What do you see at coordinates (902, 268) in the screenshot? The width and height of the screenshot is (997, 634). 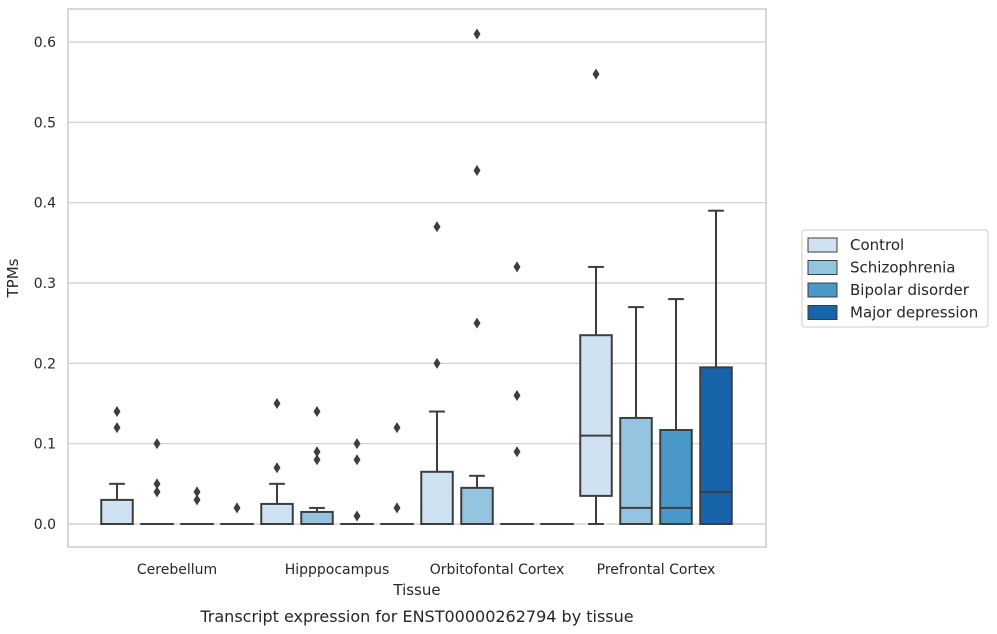 I see `legend-label: Schizophrenia` at bounding box center [902, 268].